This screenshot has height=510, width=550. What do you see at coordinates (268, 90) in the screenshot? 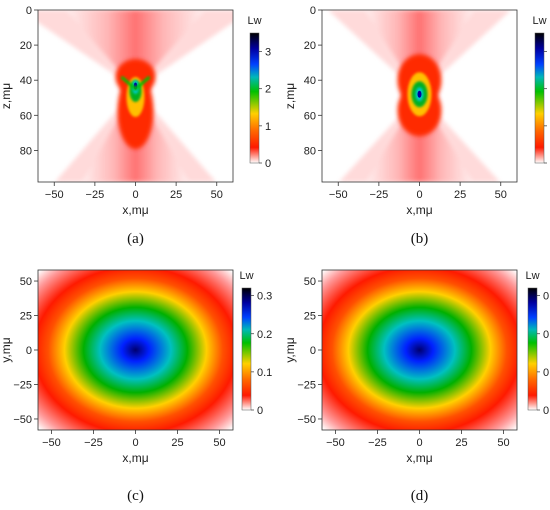
I see `colorbar-tick-label: 2` at bounding box center [268, 90].